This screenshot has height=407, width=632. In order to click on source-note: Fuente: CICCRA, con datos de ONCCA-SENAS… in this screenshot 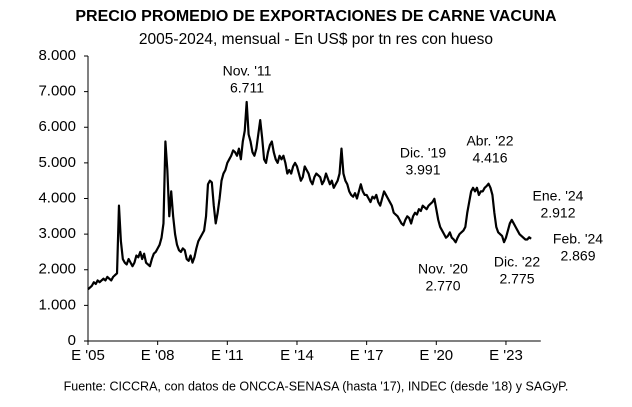, I will do `click(316, 386)`.